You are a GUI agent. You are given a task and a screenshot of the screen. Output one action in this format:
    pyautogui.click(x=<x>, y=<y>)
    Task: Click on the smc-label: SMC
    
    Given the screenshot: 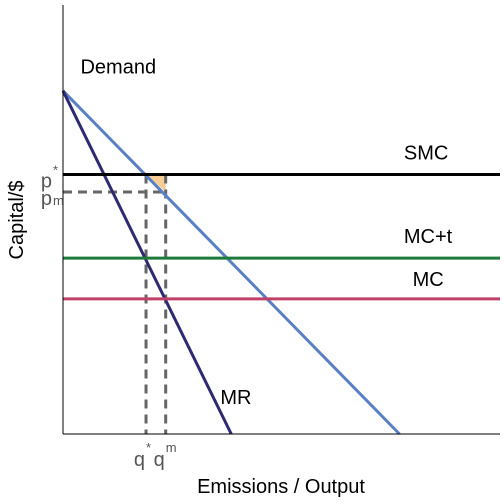 What is the action you would take?
    pyautogui.click(x=426, y=153)
    